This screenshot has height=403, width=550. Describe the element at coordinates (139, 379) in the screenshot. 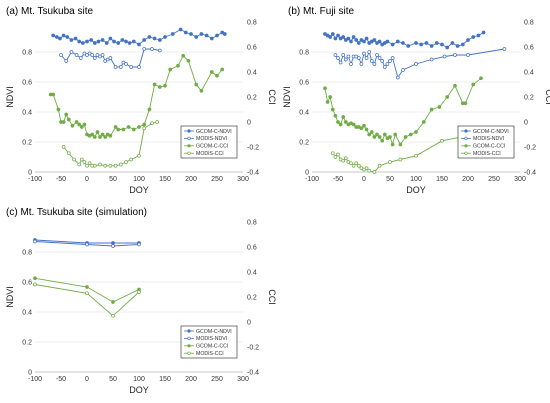

I see `x-tick-label: 100` at that location.